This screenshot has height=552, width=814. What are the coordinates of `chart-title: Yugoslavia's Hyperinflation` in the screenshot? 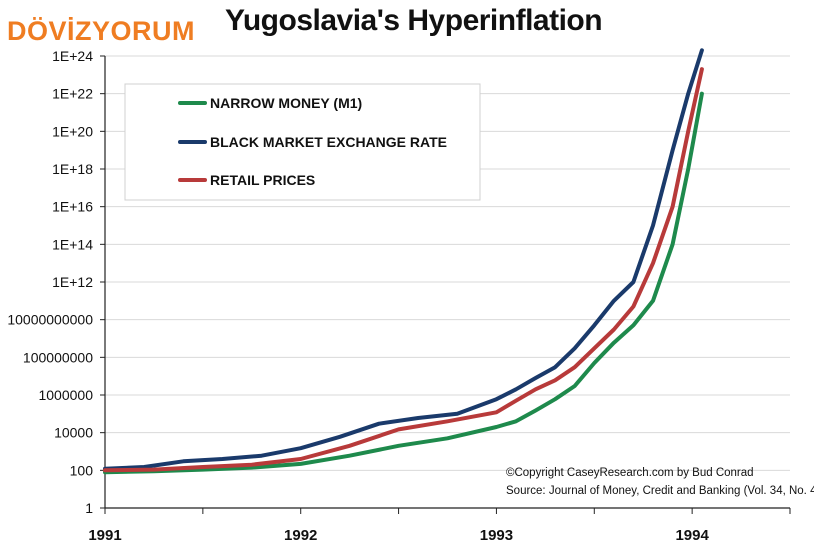 It's located at (414, 20).